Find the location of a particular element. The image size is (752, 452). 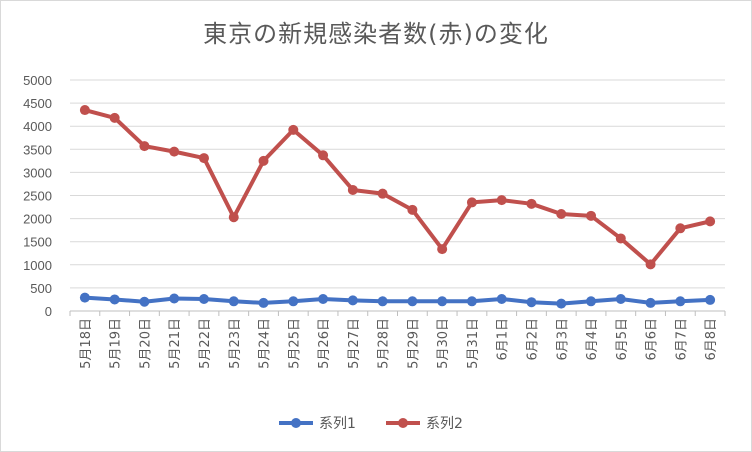

legend: 系列1 系列2 is located at coordinates (371, 424).